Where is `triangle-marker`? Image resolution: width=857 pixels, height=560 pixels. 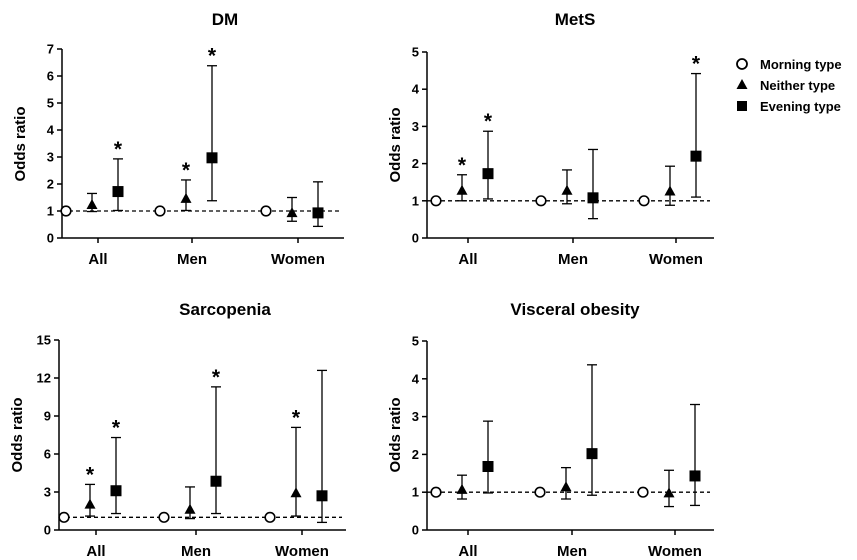
triangle-marker is located at coordinates (742, 84).